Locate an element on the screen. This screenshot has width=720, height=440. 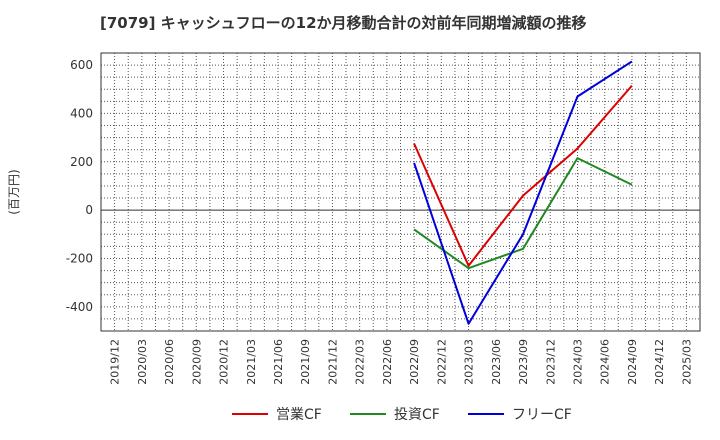
x-tick-label: 2020/12 is located at coordinates (224, 362).